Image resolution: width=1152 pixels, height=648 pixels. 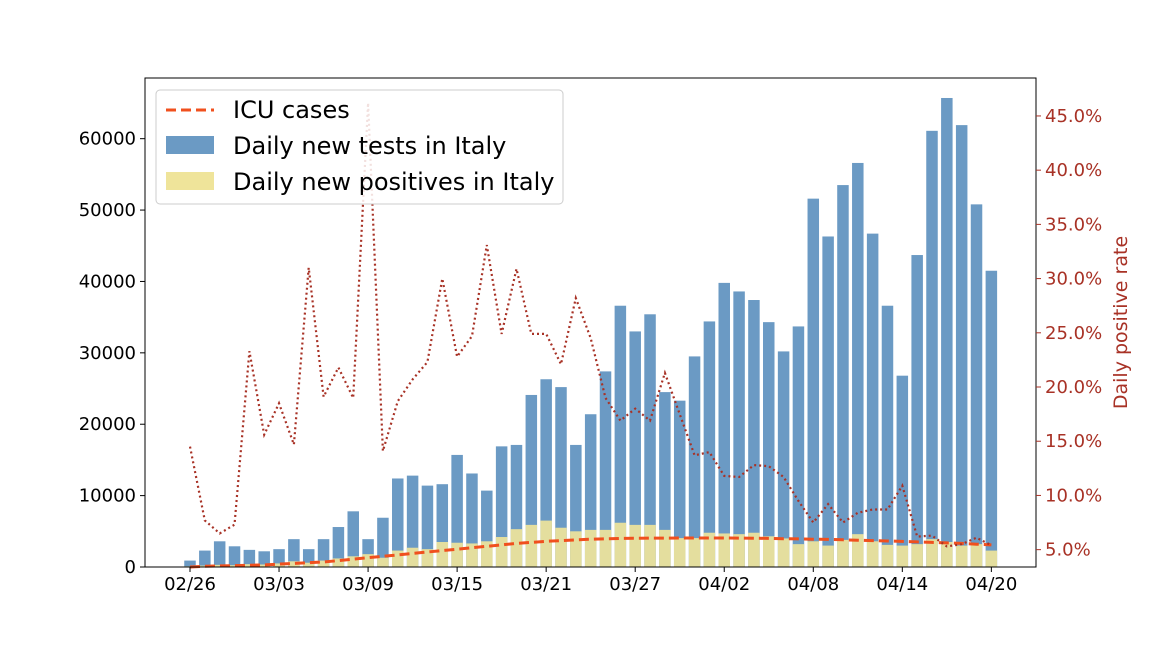 I want to click on legend-label-icu: ICU cases, so click(x=291, y=110).